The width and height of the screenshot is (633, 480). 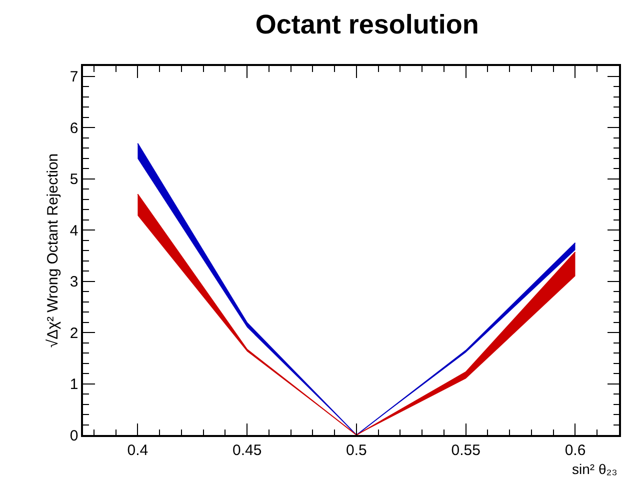 What do you see at coordinates (74, 179) in the screenshot?
I see `y-tick-label: 5` at bounding box center [74, 179].